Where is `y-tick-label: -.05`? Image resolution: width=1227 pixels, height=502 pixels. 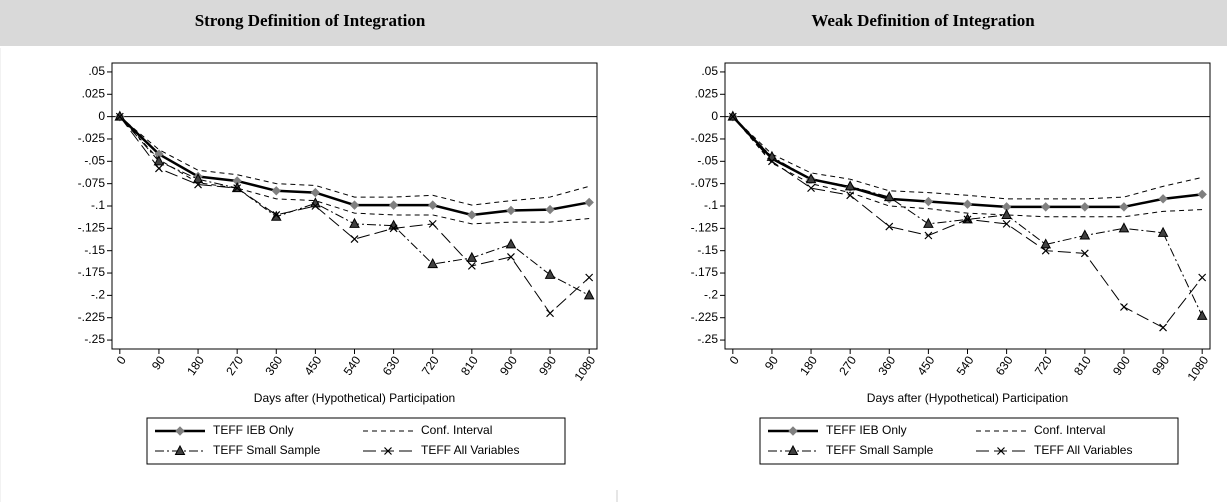
y-tick-label: -.05 is located at coordinates (707, 160).